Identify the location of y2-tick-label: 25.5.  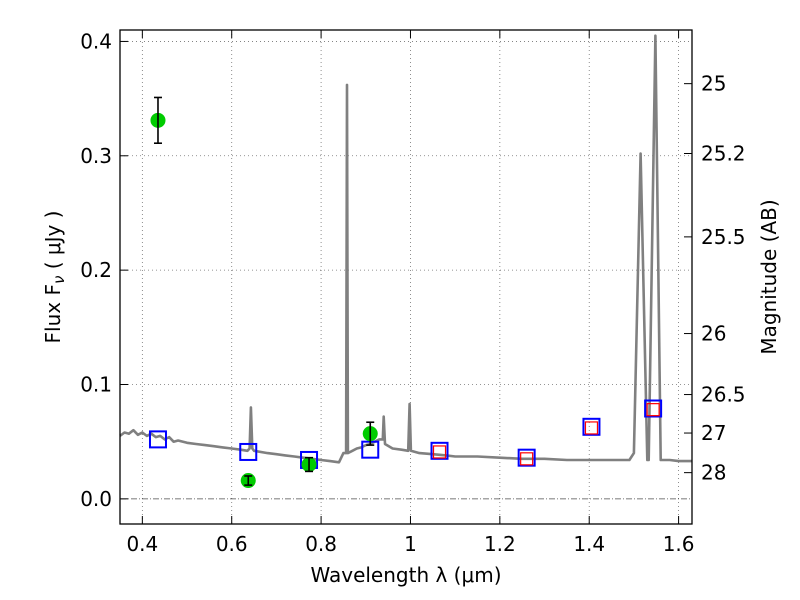
(723, 237).